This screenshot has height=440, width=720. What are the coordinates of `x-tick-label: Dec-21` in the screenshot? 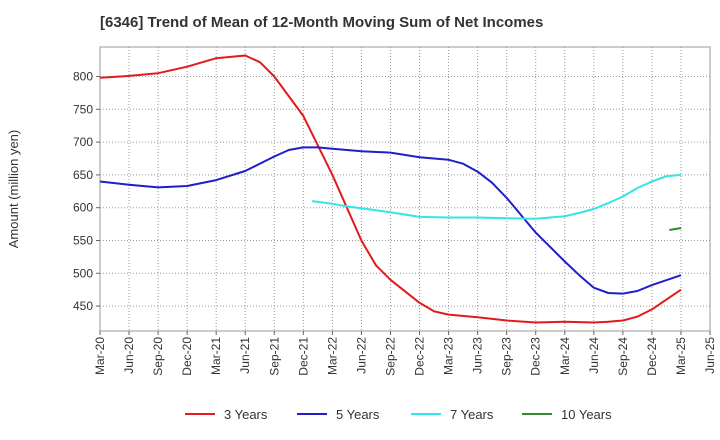 It's located at (303, 356).